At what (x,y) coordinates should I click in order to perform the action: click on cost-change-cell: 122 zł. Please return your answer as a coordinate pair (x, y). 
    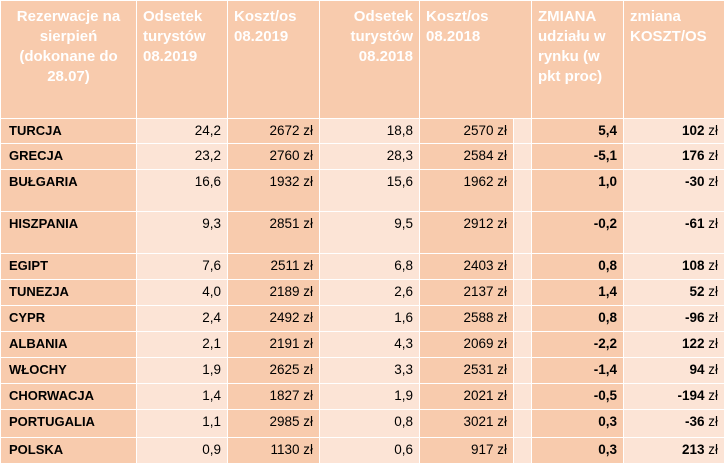
    Looking at the image, I should click on (674, 345).